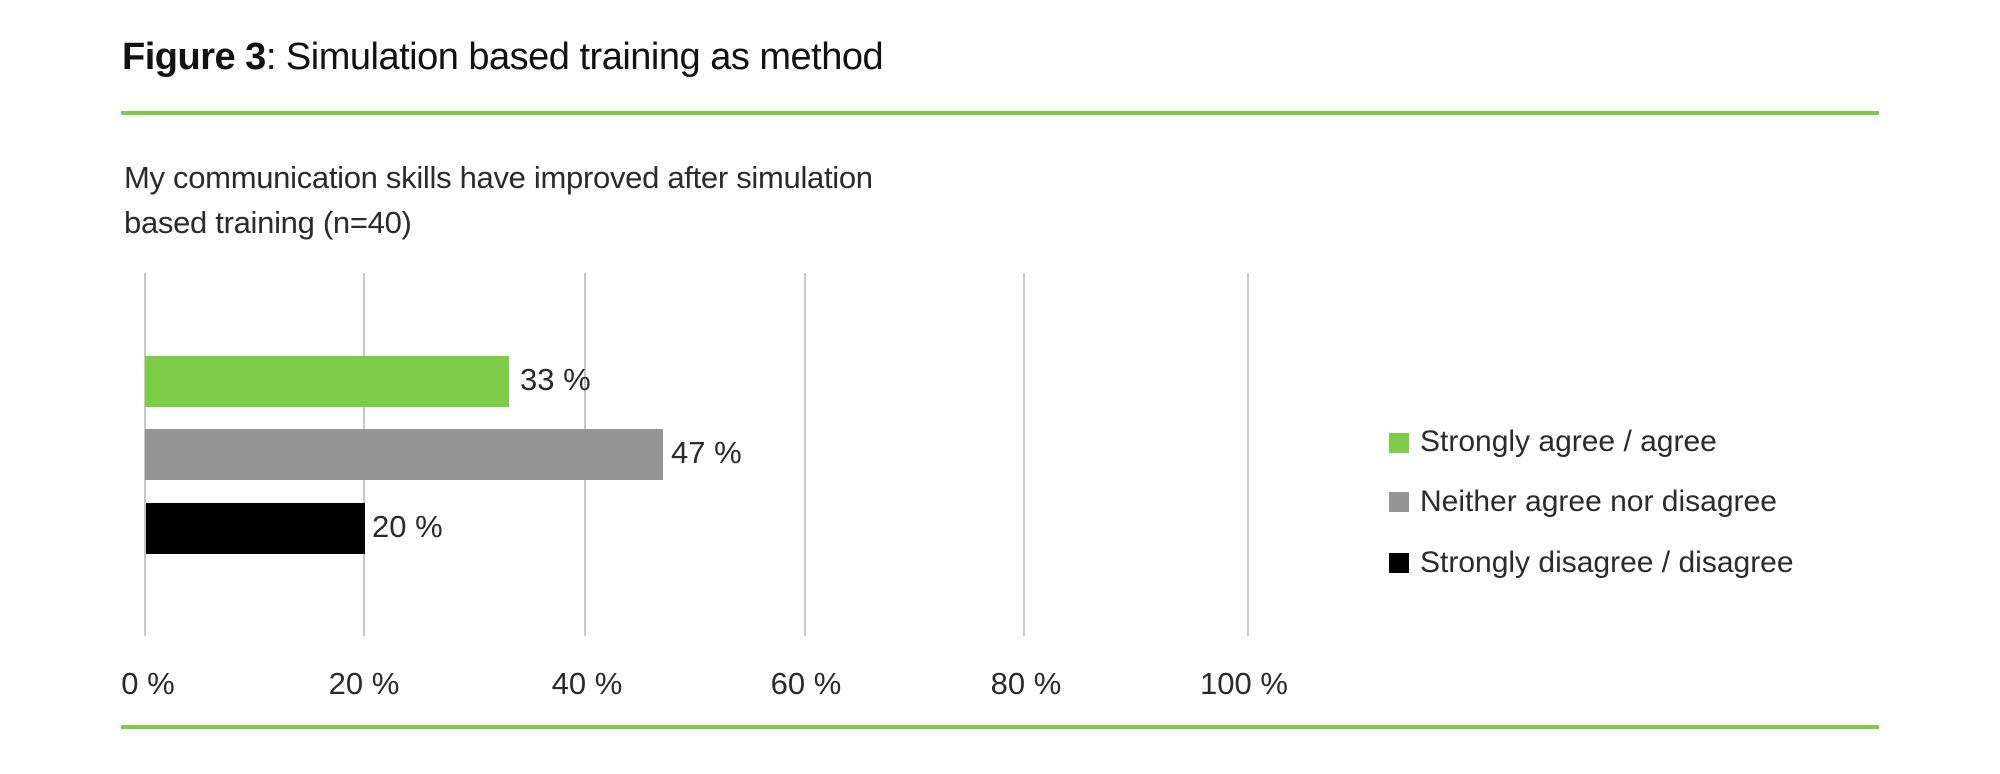  I want to click on subtitle-line-2: based training (n=40), so click(268, 222).